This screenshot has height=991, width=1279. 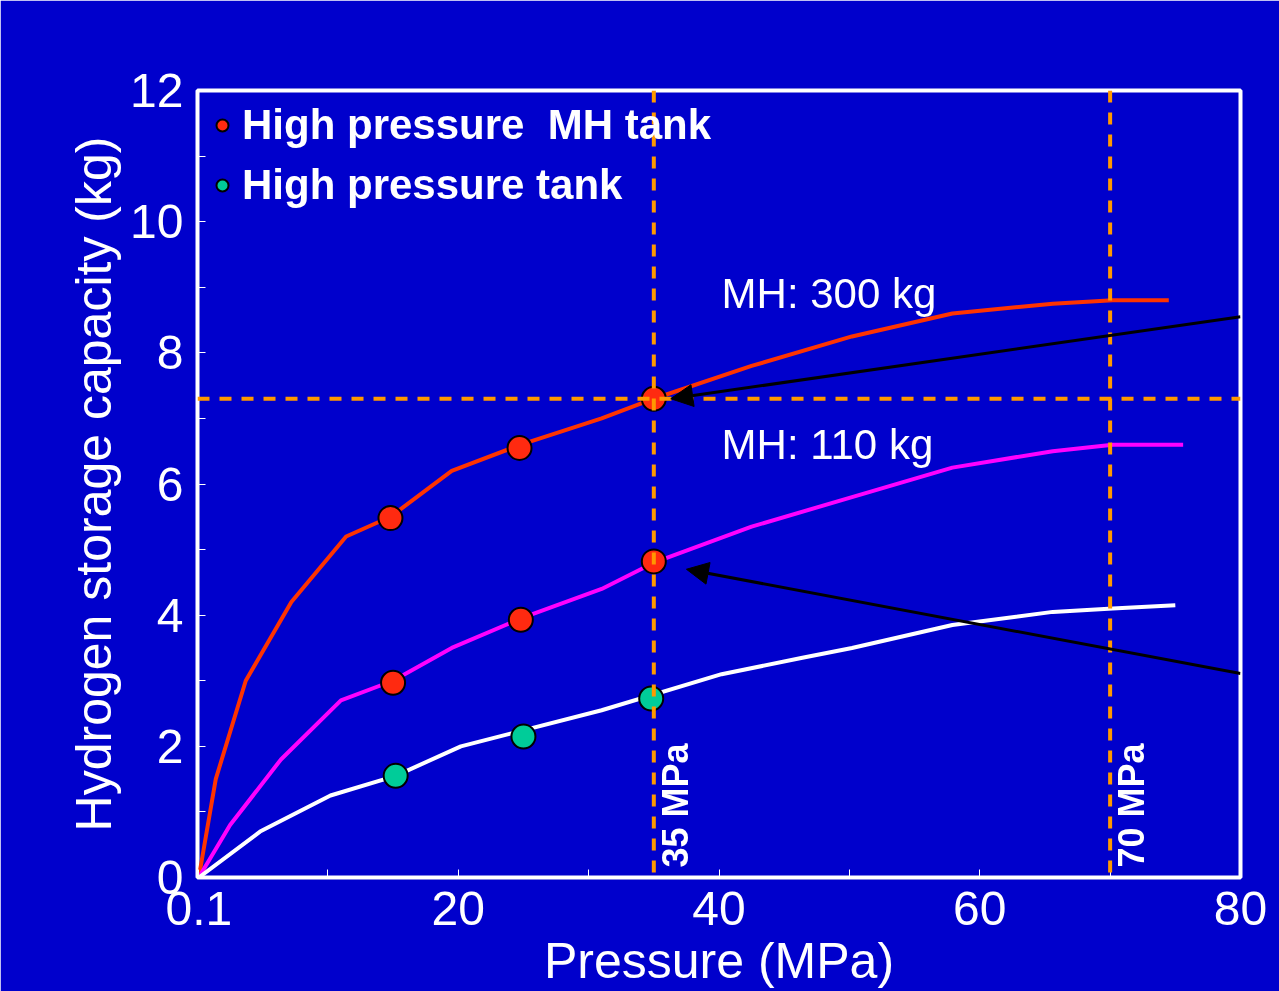 What do you see at coordinates (94, 484) in the screenshot?
I see `y-axis-title: Hydrogen storage capacity (kg)` at bounding box center [94, 484].